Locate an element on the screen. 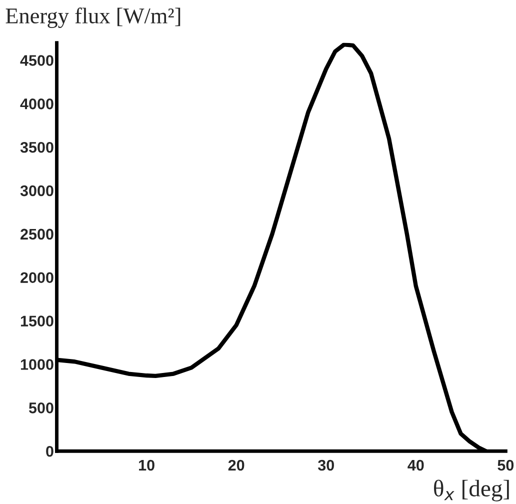 This screenshot has width=516, height=504. y-axis-title: Energy flux [W/m²] is located at coordinates (93, 18).